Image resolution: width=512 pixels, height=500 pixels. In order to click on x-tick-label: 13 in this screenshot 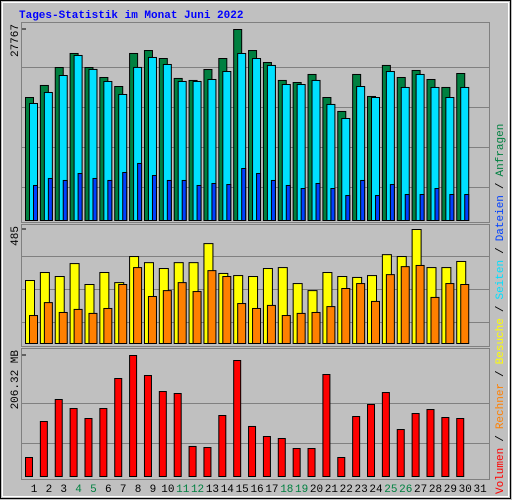, I will do `click(212, 490)`.